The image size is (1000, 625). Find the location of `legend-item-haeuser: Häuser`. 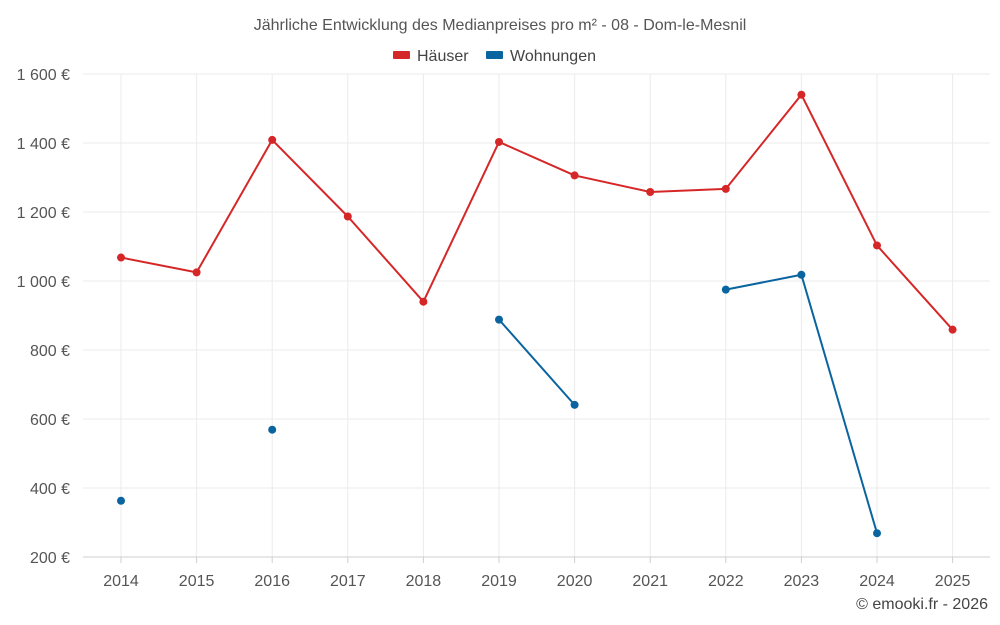

legend-item-haeuser: Häuser is located at coordinates (431, 56).